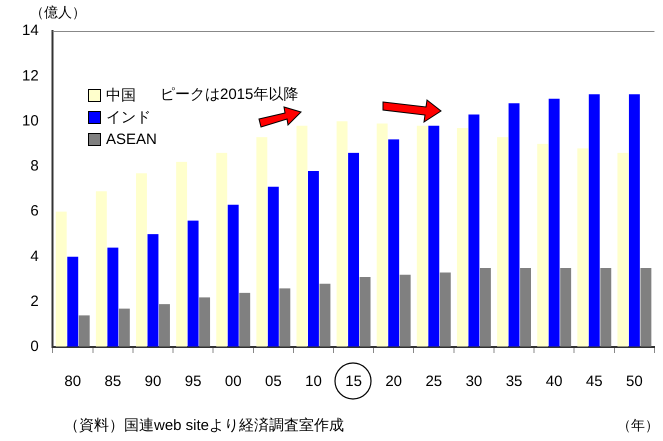 The image size is (663, 441). What do you see at coordinates (34, 347) in the screenshot?
I see `y-tick-label: 0` at bounding box center [34, 347].